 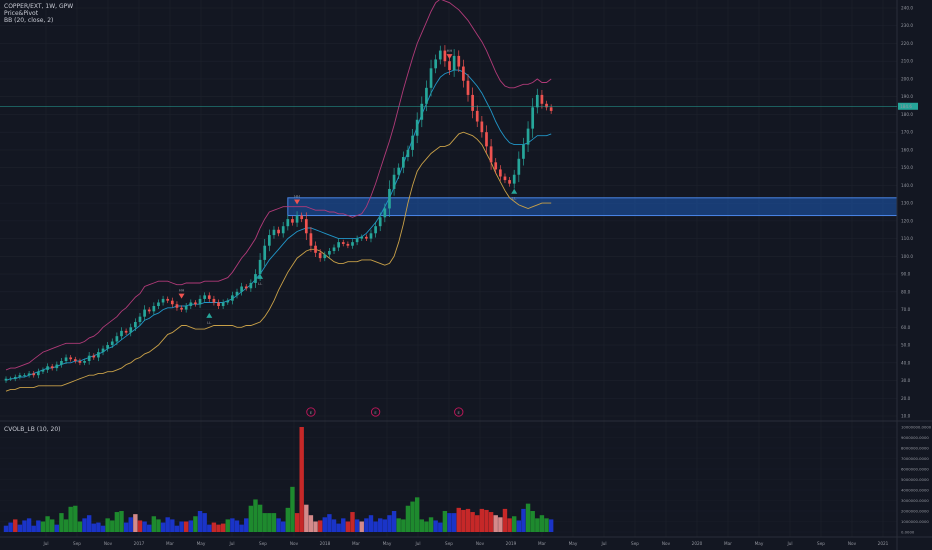 I want to click on last-price-label: 184.6, so click(x=906, y=106).